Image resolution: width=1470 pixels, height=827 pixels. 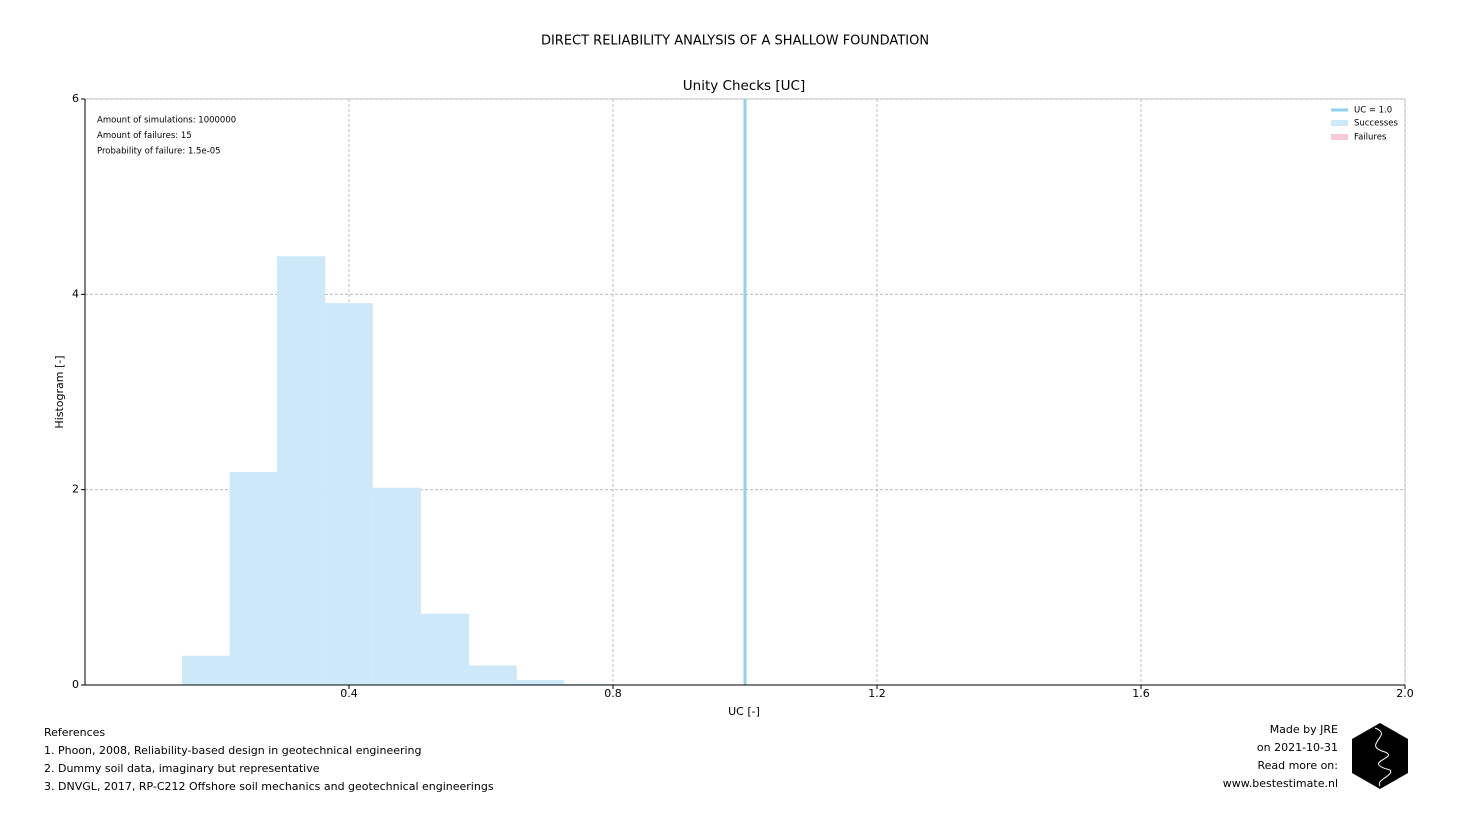 I want to click on legend-label: Successes, so click(x=1376, y=124).